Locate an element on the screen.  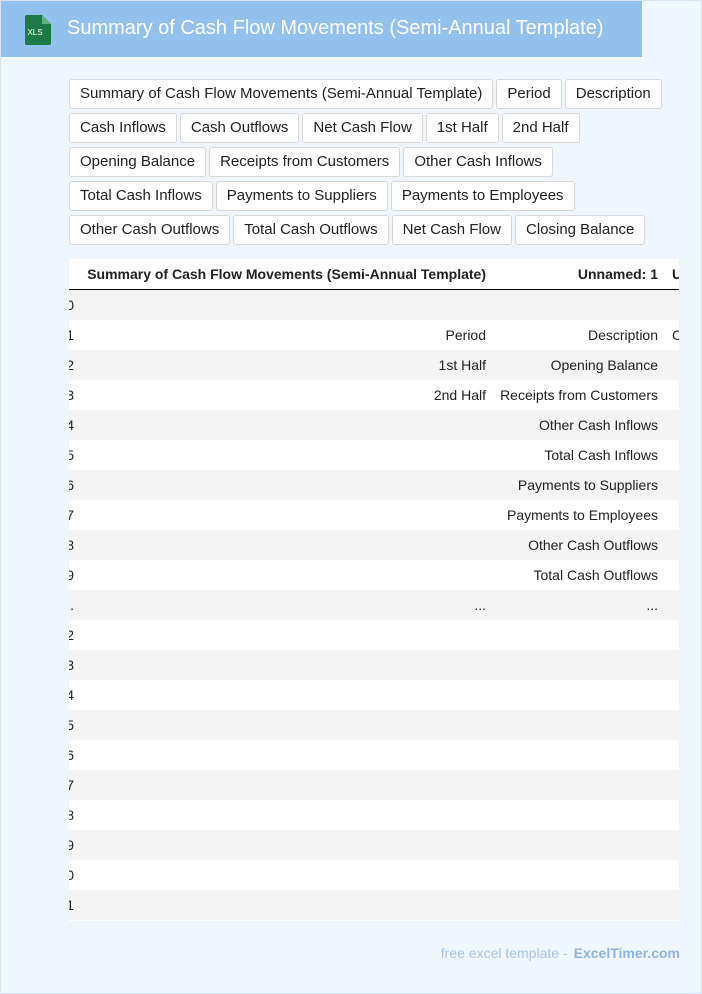
table-cell: 1st Half is located at coordinates (462, 365).